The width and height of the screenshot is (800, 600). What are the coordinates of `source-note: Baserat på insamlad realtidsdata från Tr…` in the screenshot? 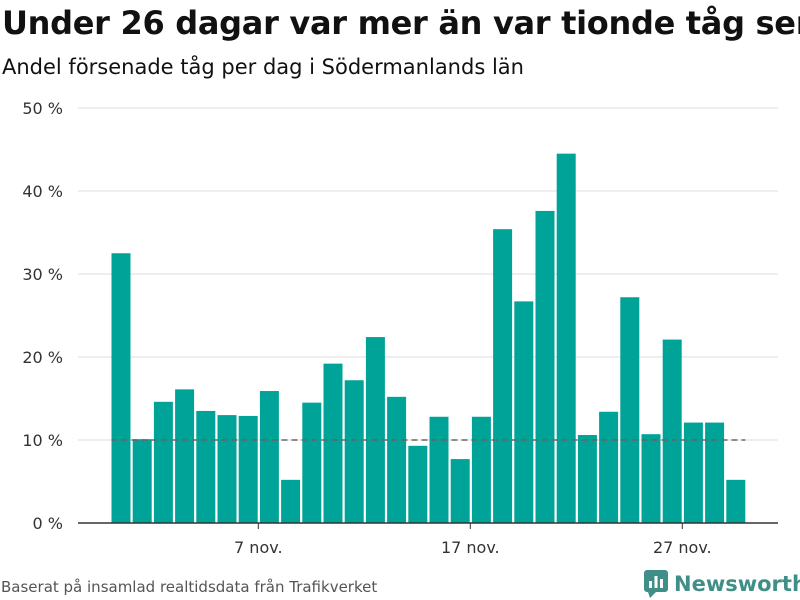 It's located at (189, 587).